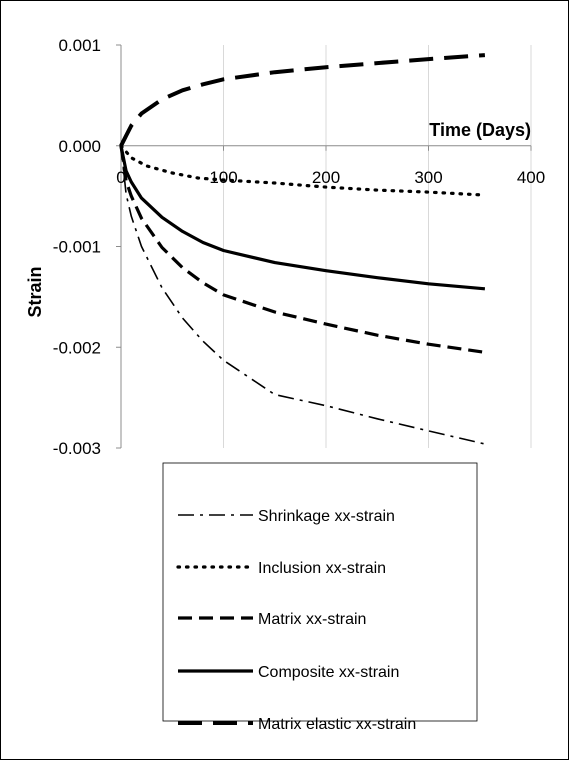 This screenshot has height=764, width=569. What do you see at coordinates (79, 146) in the screenshot?
I see `y-tick-label: 0.000` at bounding box center [79, 146].